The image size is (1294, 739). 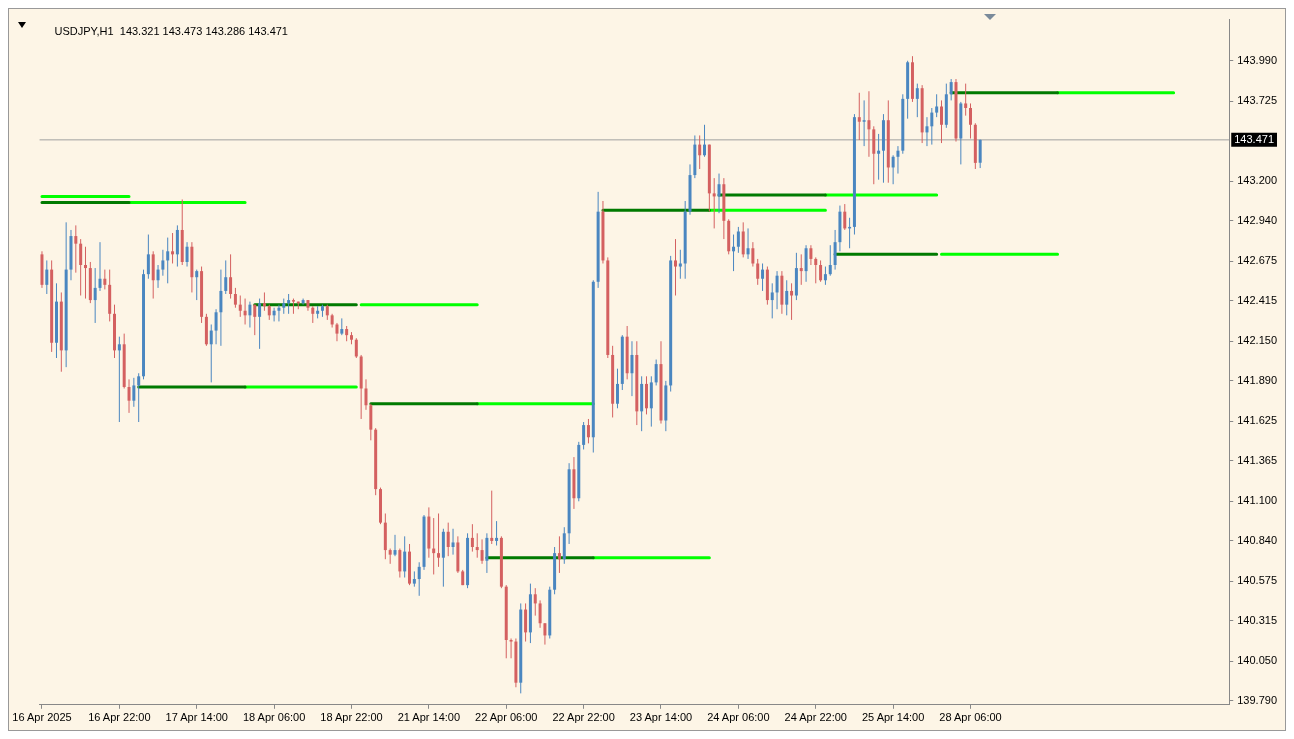 I want to click on x-tick-label: 18 Apr 06:00, so click(x=274, y=717).